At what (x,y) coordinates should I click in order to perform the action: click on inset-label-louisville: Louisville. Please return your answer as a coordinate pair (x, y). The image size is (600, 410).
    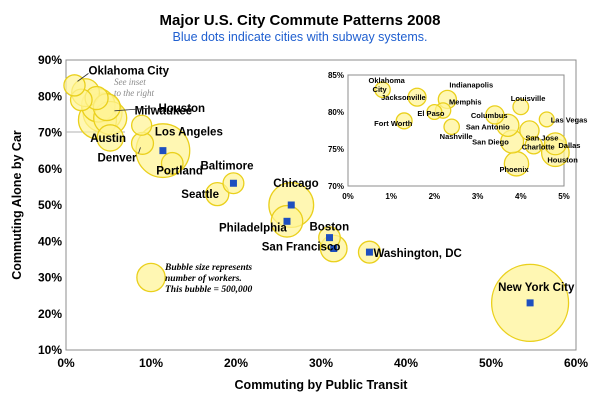
    Looking at the image, I should click on (528, 98).